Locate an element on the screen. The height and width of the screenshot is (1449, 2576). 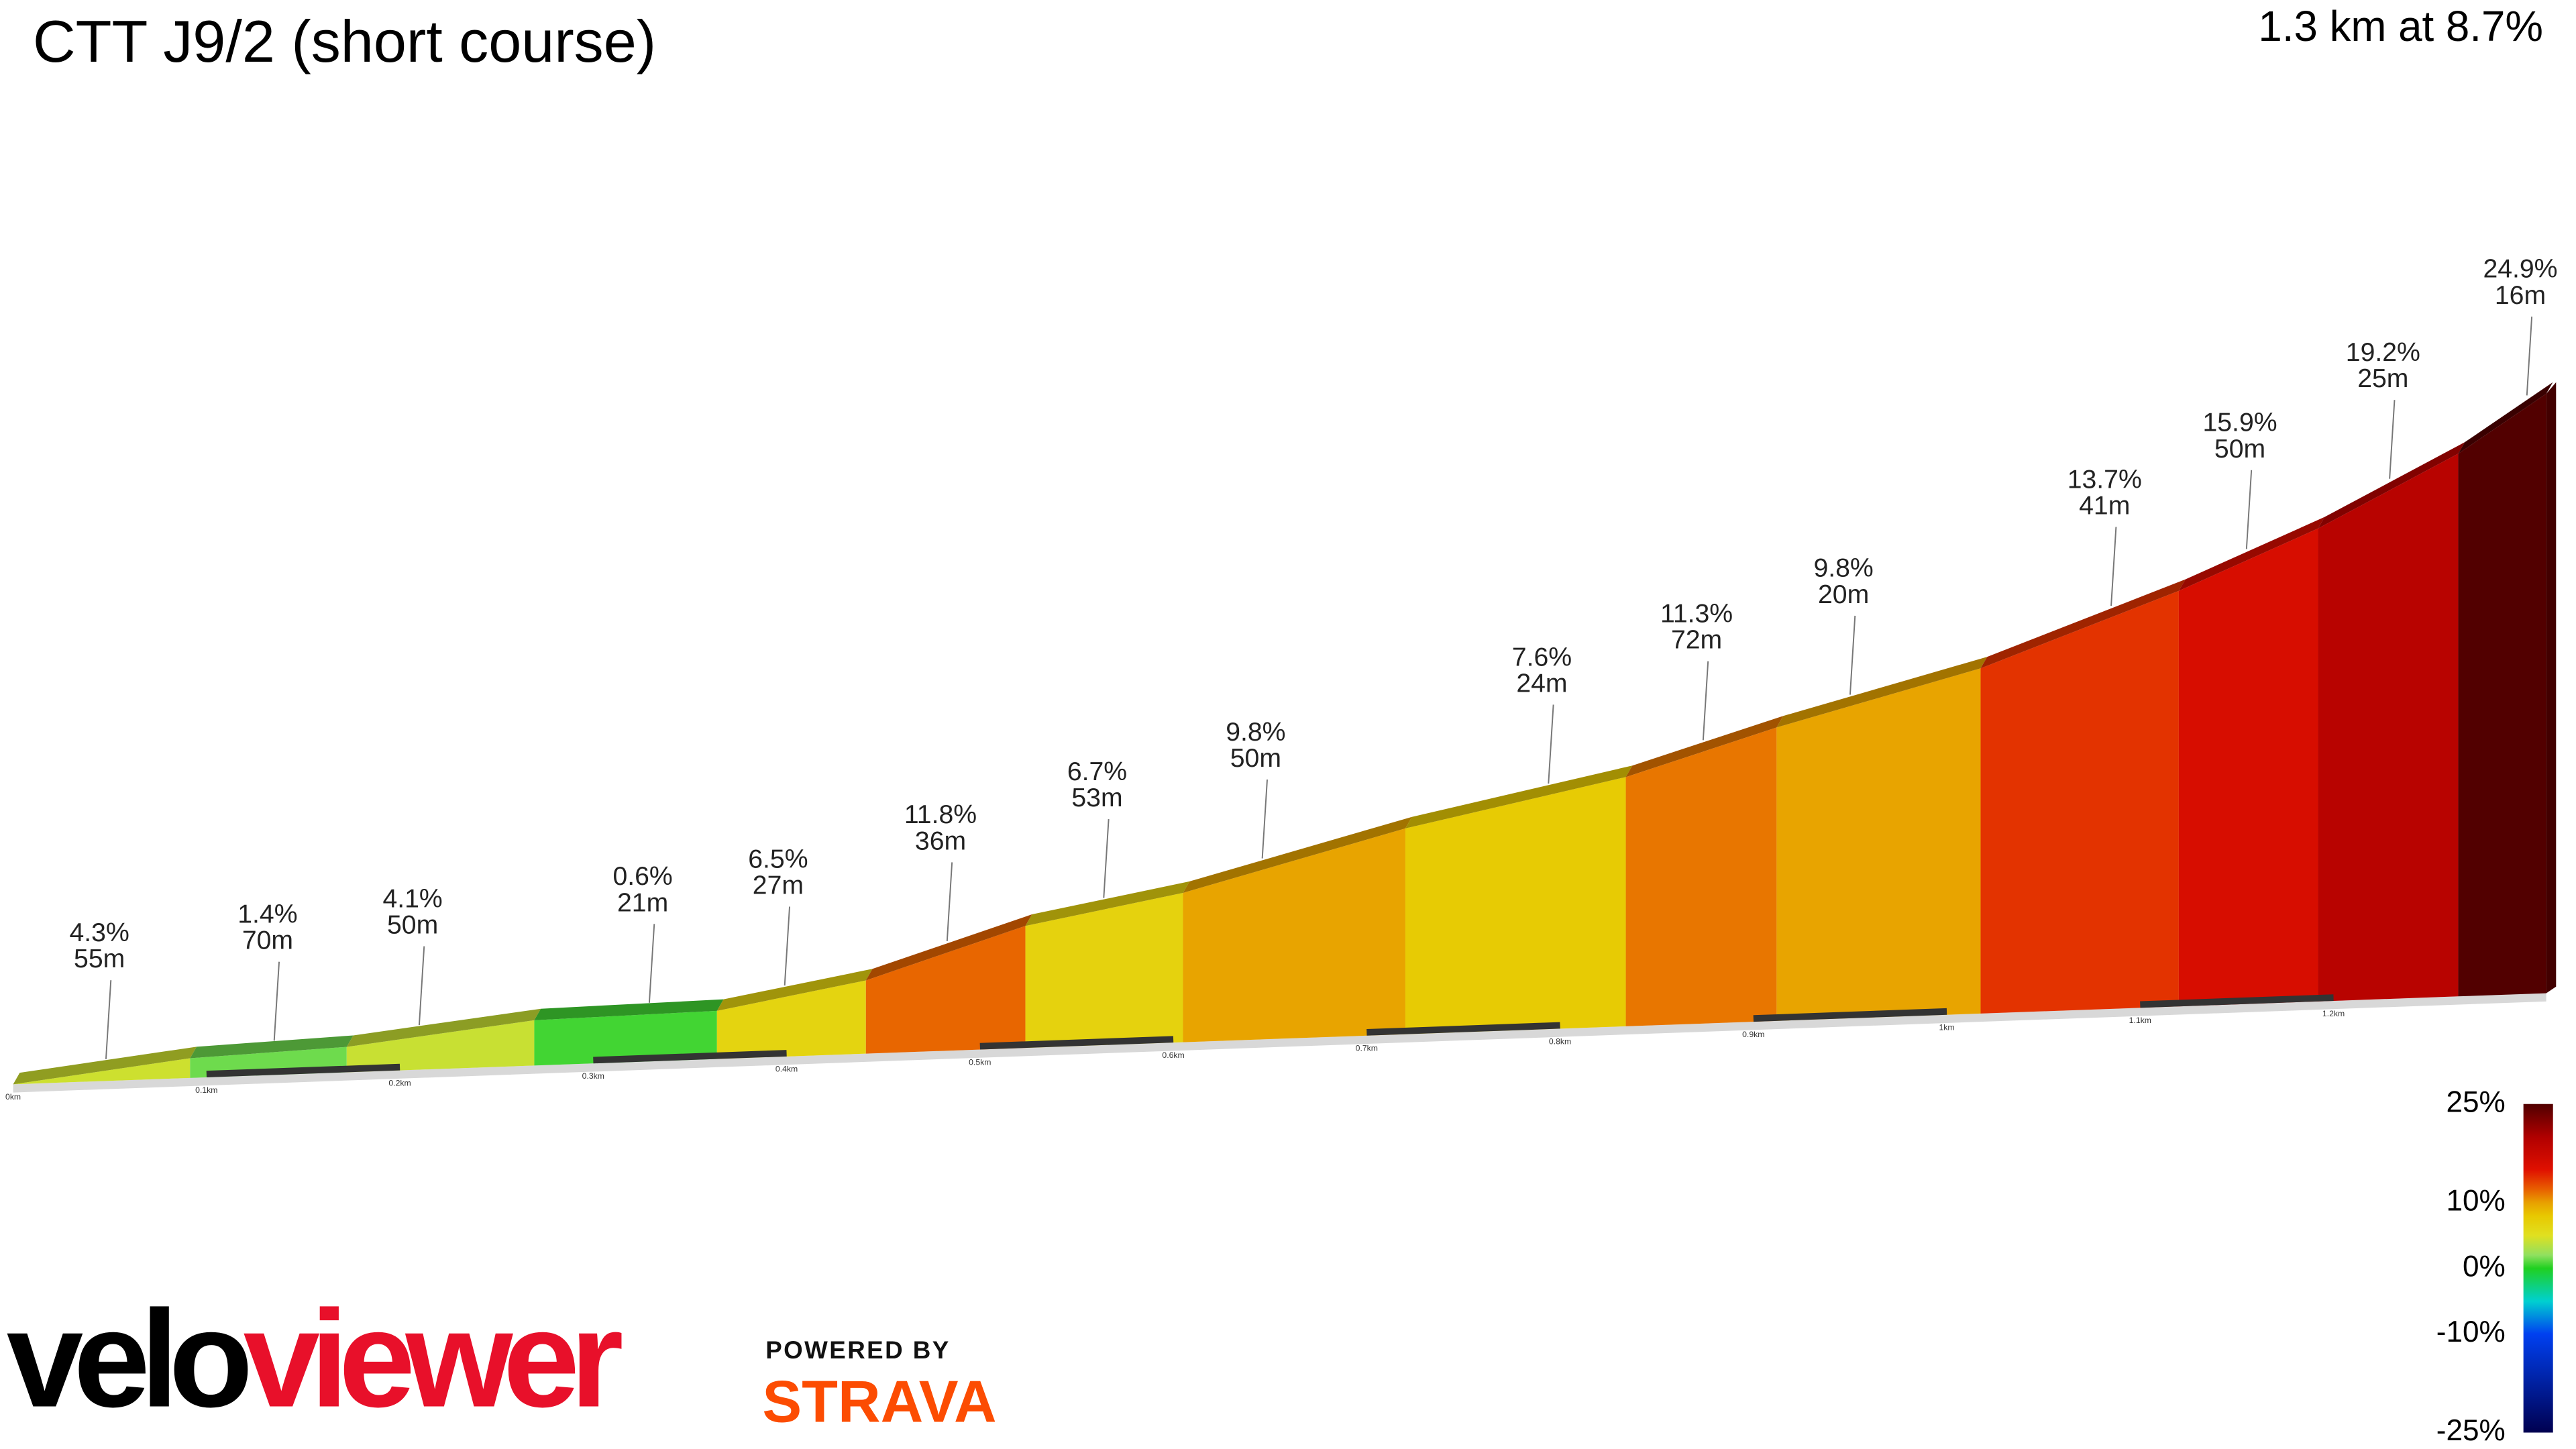
grade-label: 4.1% is located at coordinates (412, 898).